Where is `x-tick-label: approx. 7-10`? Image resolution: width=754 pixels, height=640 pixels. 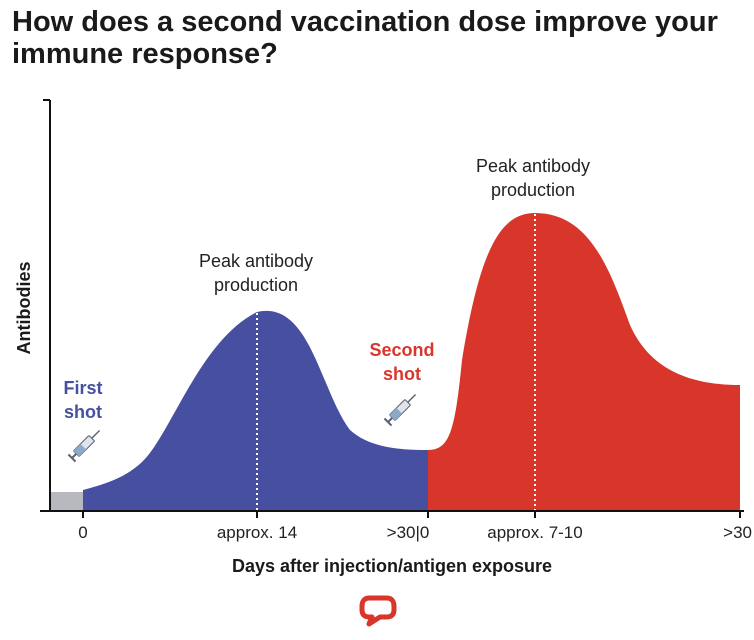 x-tick-label: approx. 7-10 is located at coordinates (534, 532).